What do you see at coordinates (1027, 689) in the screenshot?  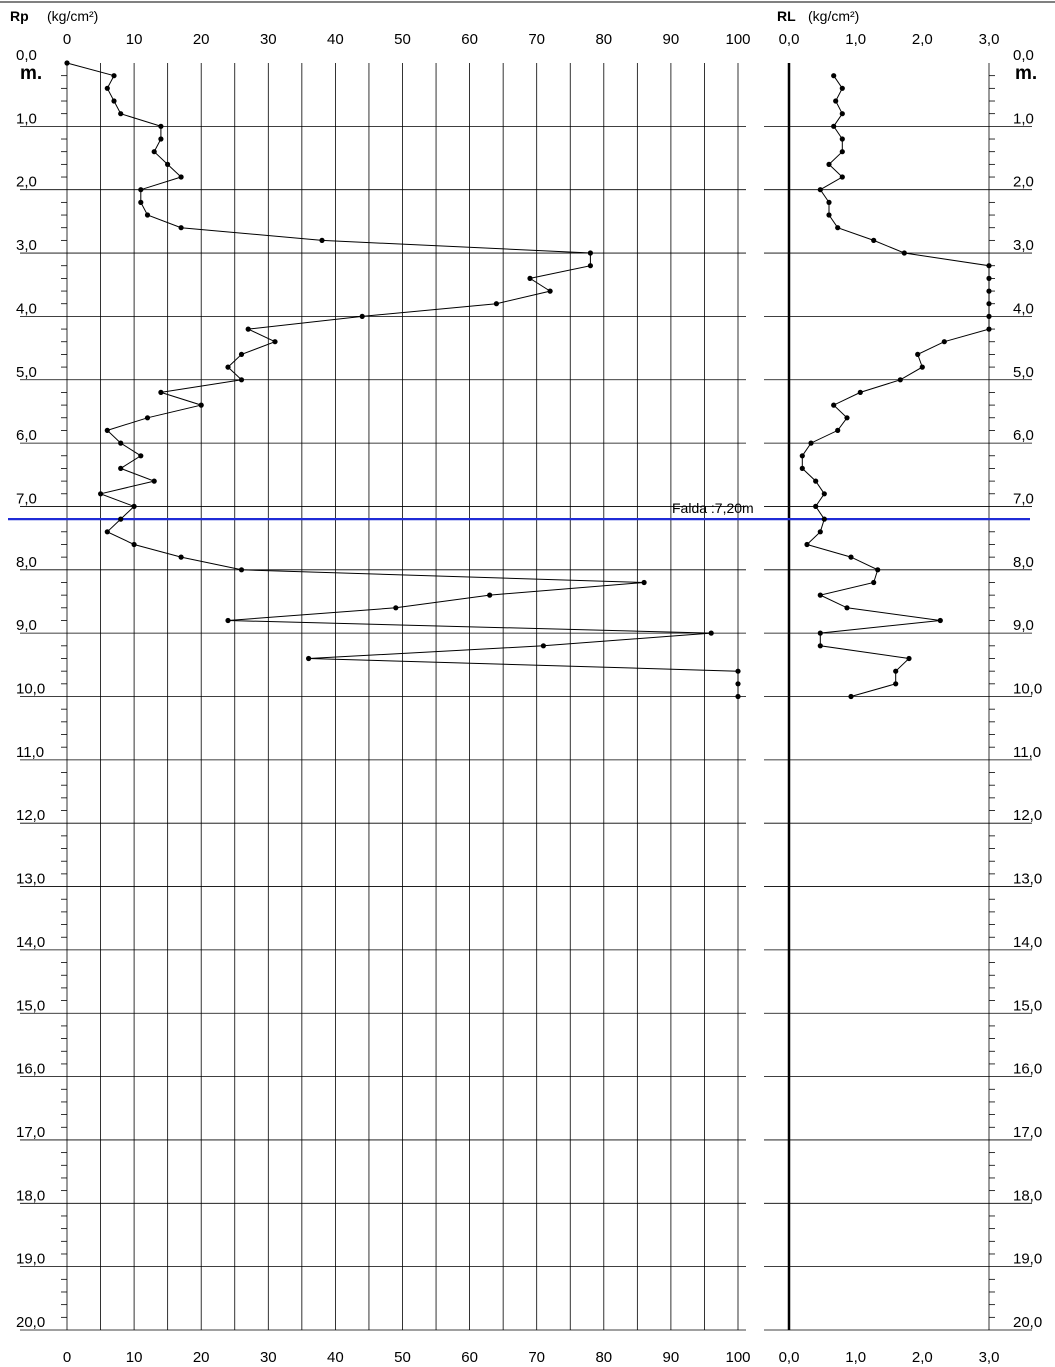 I see `depth-label-right: 10,0` at bounding box center [1027, 689].